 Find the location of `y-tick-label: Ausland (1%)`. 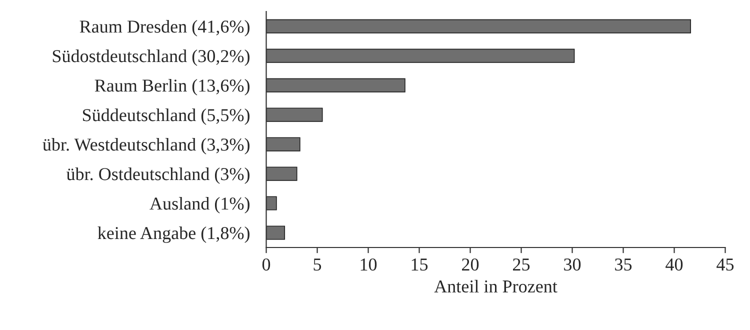

y-tick-label: Ausland (1%) is located at coordinates (200, 205).